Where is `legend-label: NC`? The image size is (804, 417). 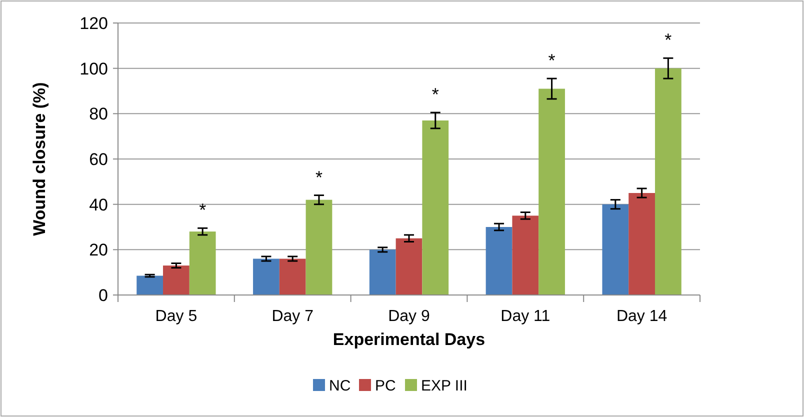 legend-label: NC is located at coordinates (340, 385).